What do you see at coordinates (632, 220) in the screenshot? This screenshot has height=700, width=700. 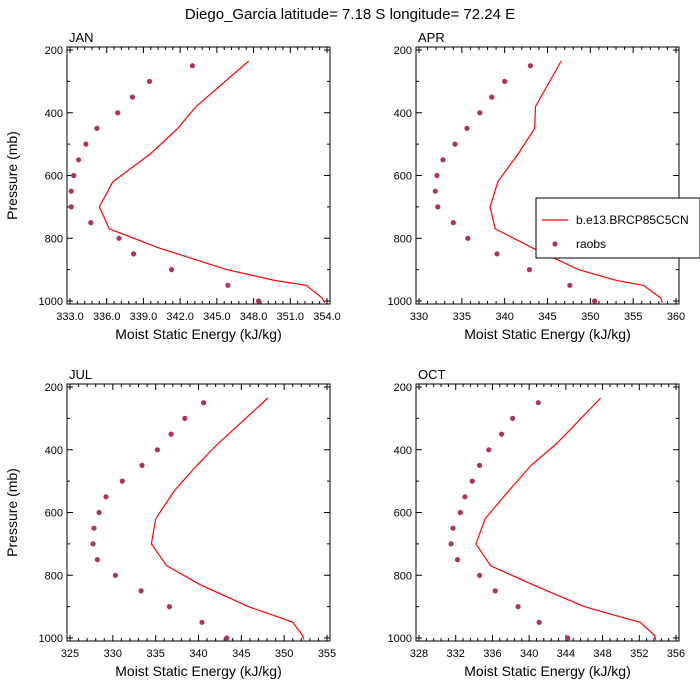 I see `legend-label-model: b.e13.BRCP85C5CN` at bounding box center [632, 220].